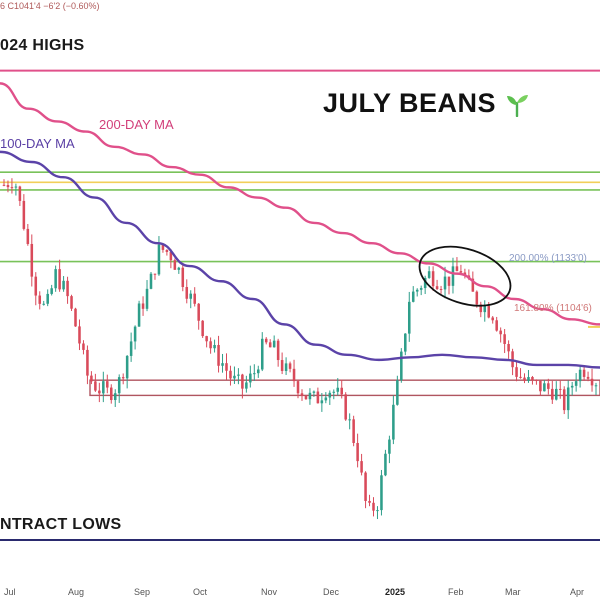  Describe the element at coordinates (344, 388) in the screenshot. I see `support-zone` at that location.